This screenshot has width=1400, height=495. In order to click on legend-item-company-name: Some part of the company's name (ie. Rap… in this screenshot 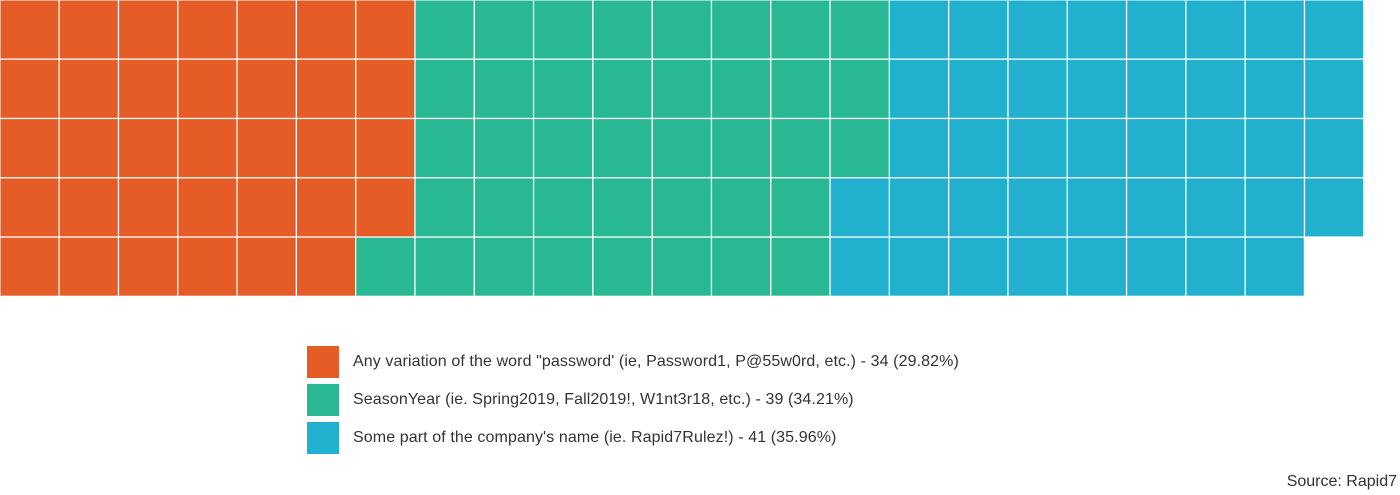, I will do `click(633, 438)`.